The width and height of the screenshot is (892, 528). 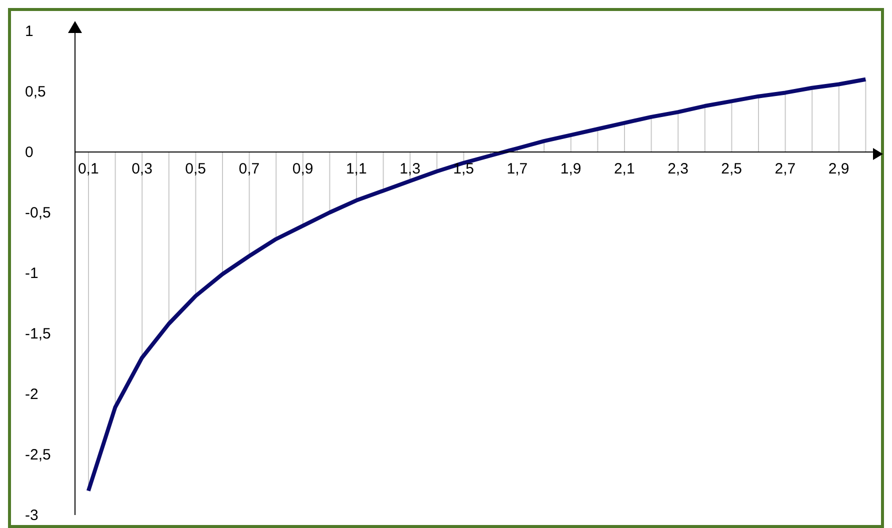 What do you see at coordinates (356, 169) in the screenshot?
I see `x-tick-label: 1,1` at bounding box center [356, 169].